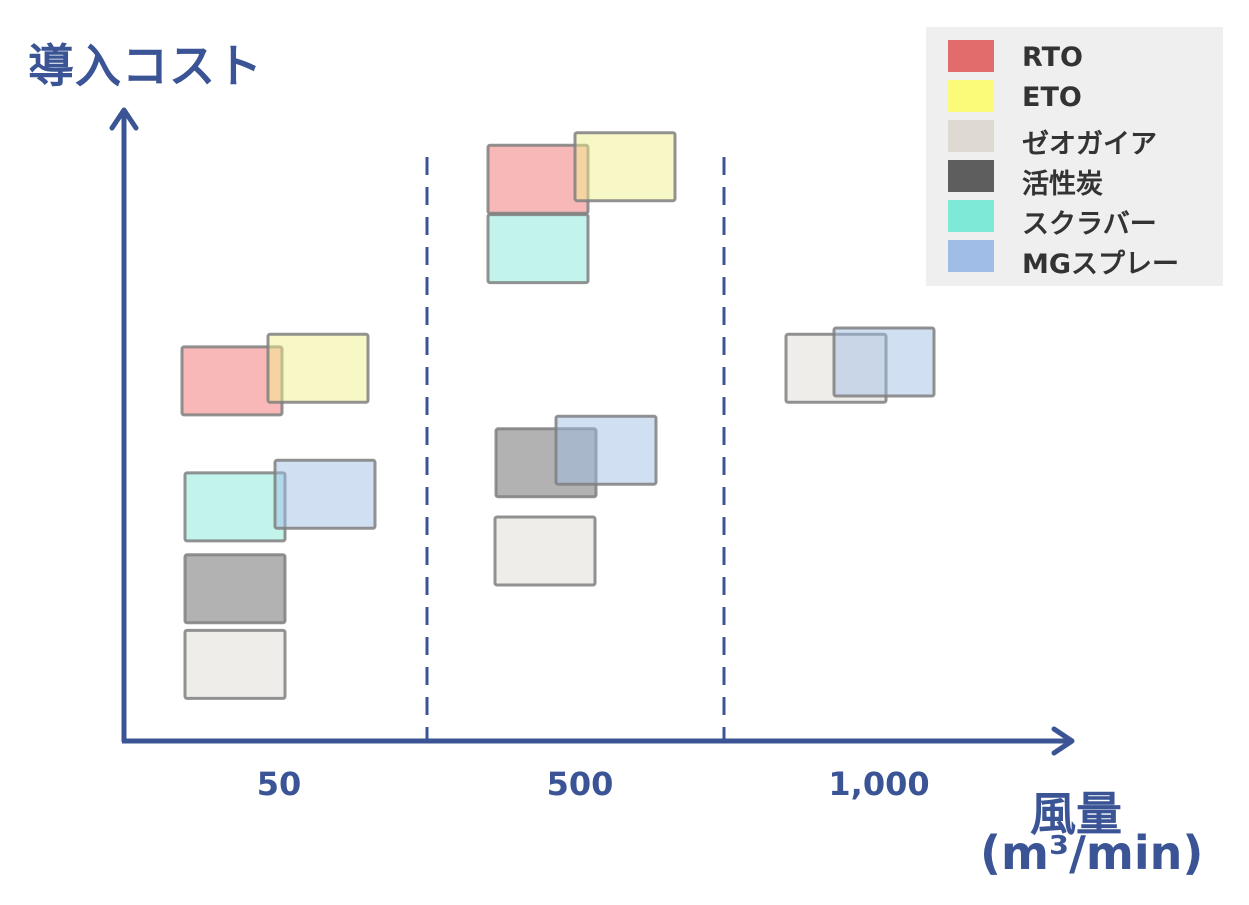 The image size is (1249, 905). What do you see at coordinates (580, 784) in the screenshot?
I see `x-tick-label-500: 500` at bounding box center [580, 784].